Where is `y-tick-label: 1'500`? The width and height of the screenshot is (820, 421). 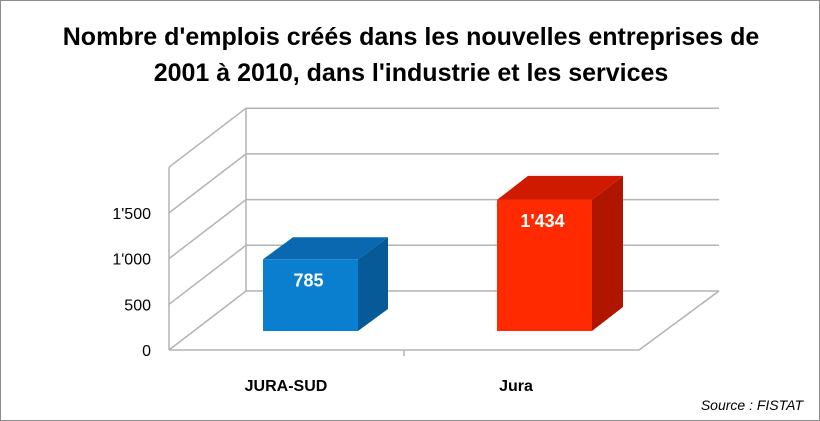
y-tick-label: 1'500 is located at coordinates (131, 214).